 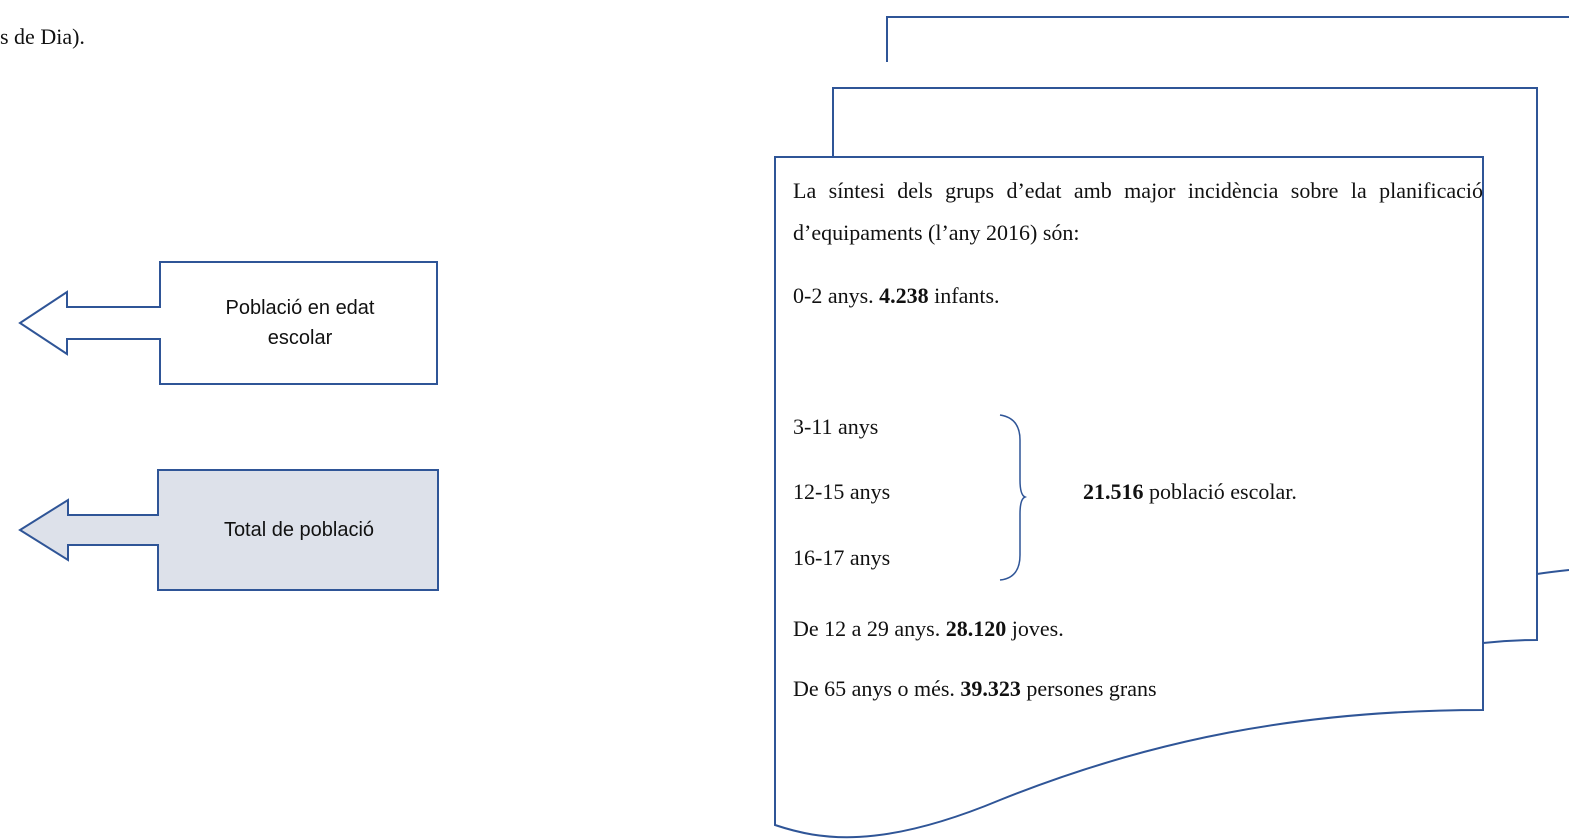 What do you see at coordinates (299, 529) in the screenshot?
I see `callout-label: Total de població` at bounding box center [299, 529].